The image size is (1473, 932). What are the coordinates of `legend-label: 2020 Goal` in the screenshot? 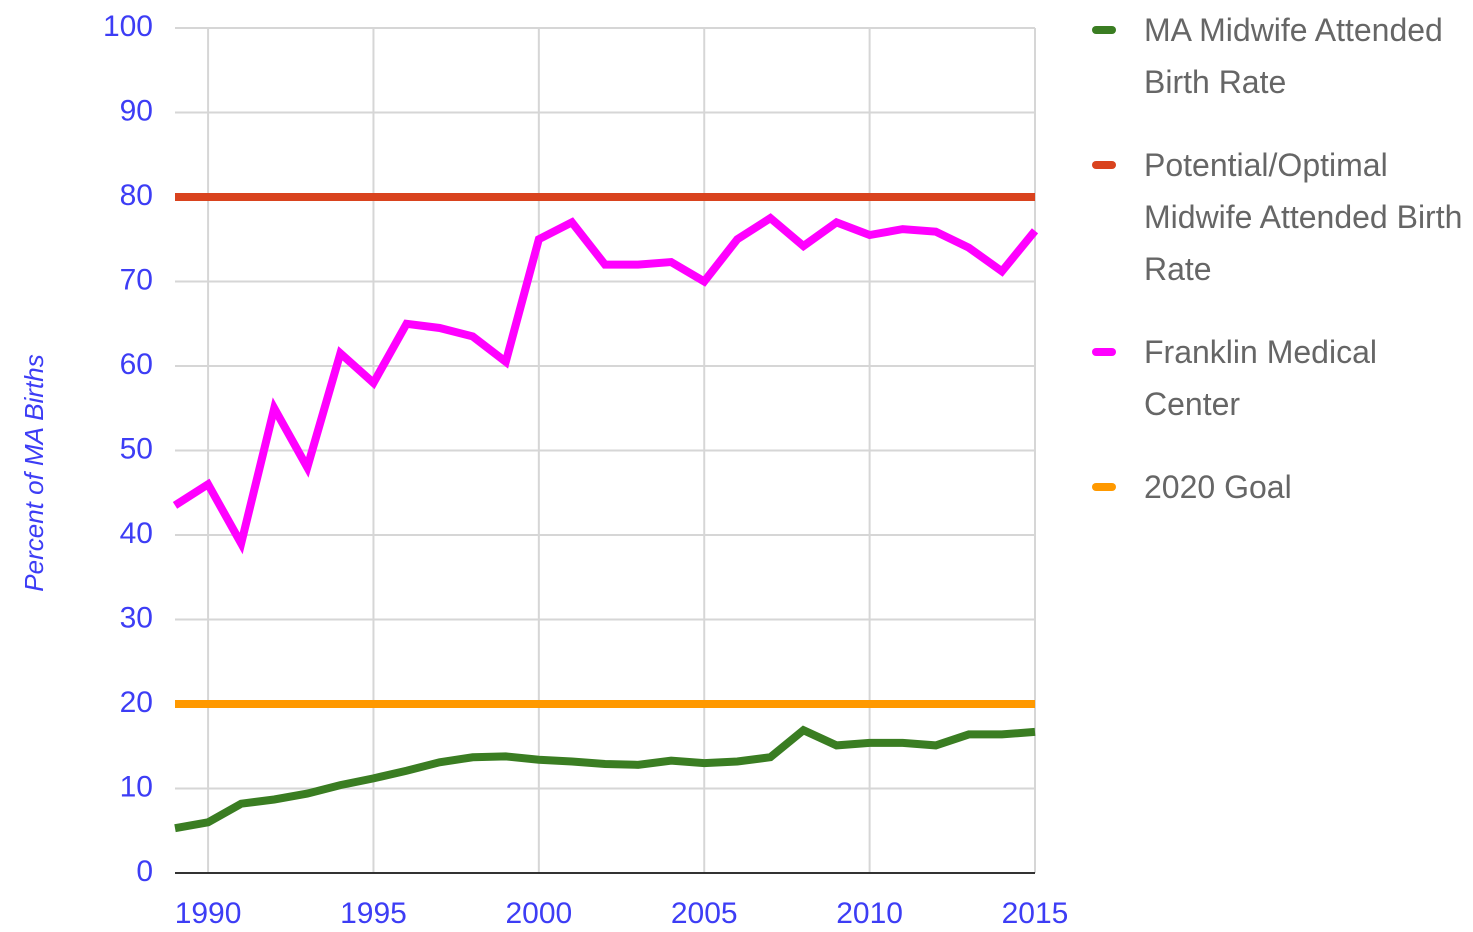 It's located at (1218, 487).